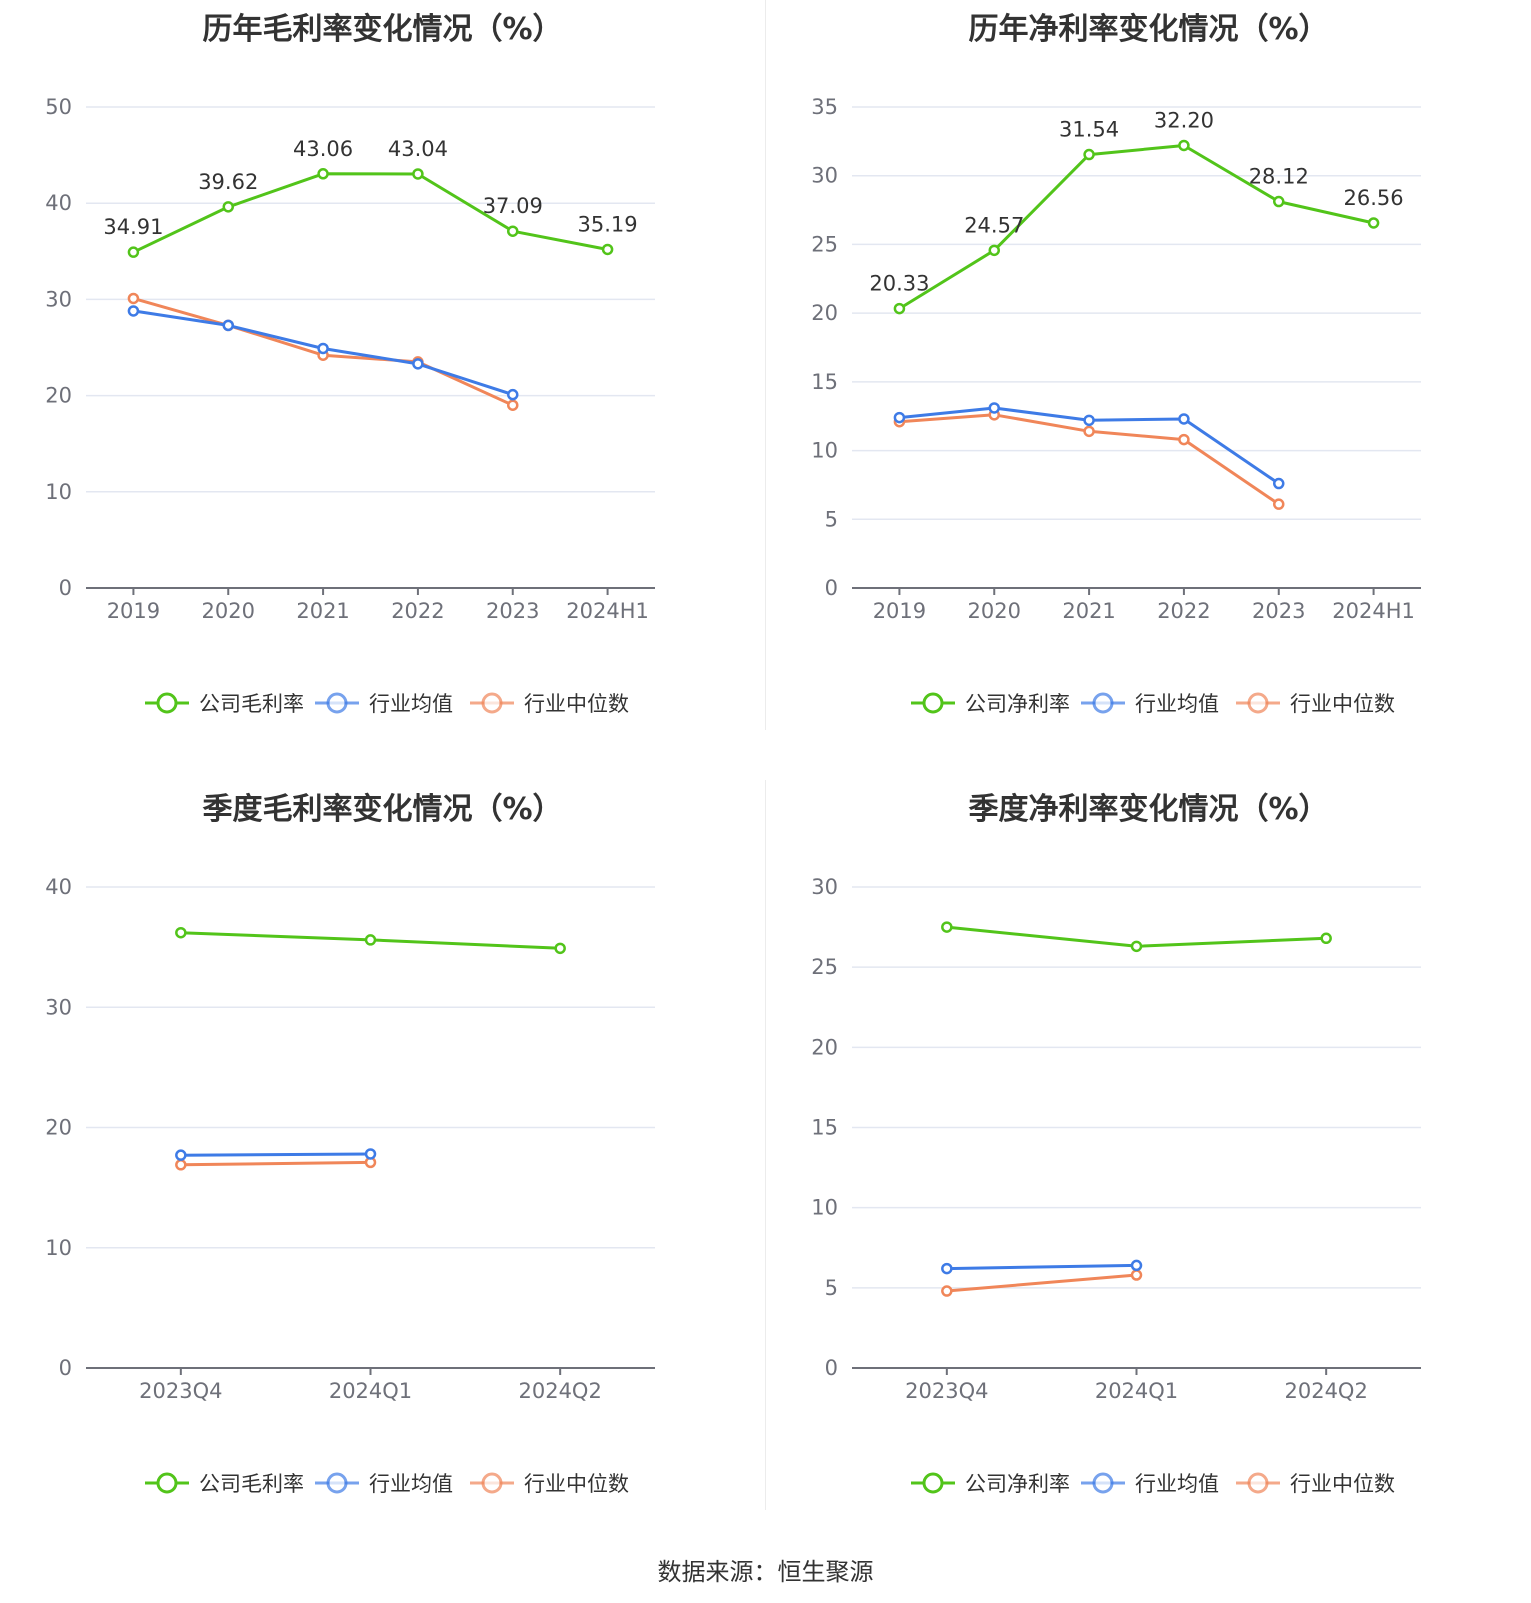 The height and width of the screenshot is (1603, 1531). Describe the element at coordinates (418, 149) in the screenshot. I see `data-label: 43.04` at that location.